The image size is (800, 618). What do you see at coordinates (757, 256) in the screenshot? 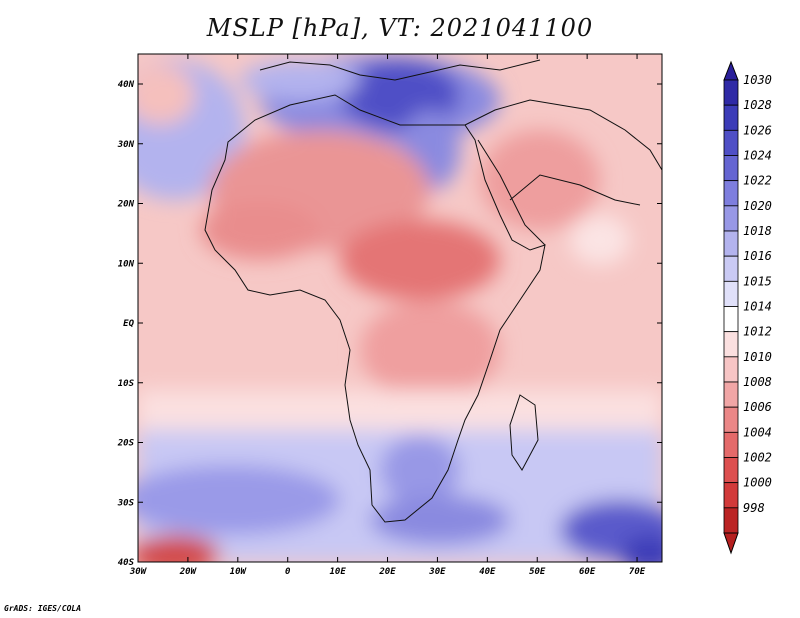
I see `colorbar-label: 1016` at bounding box center [757, 256].